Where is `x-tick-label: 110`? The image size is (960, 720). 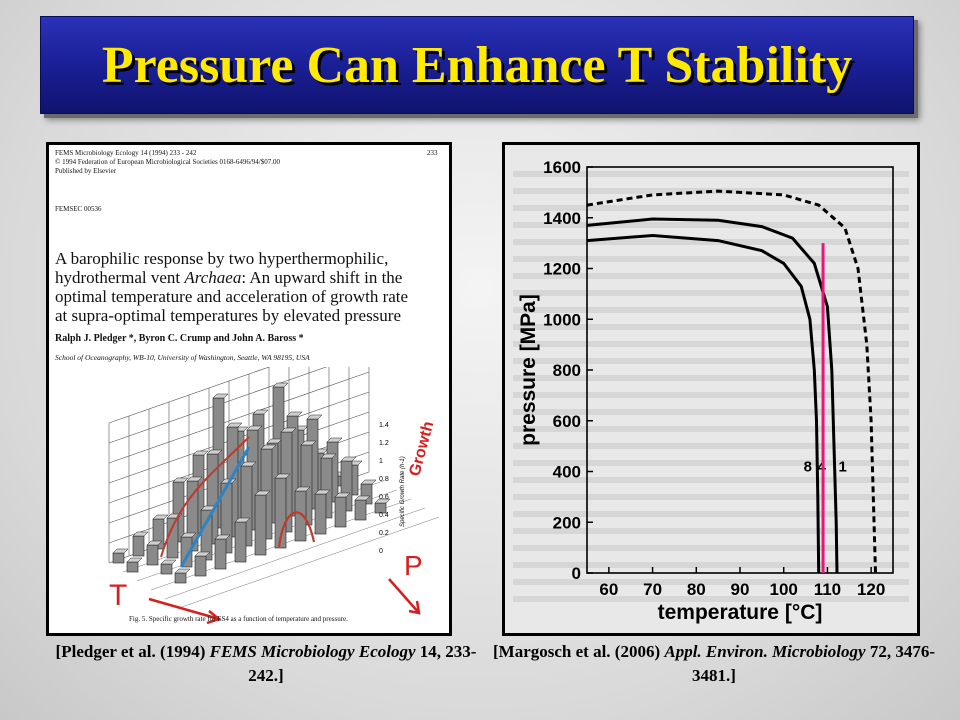 x-tick-label: 110 is located at coordinates (827, 589).